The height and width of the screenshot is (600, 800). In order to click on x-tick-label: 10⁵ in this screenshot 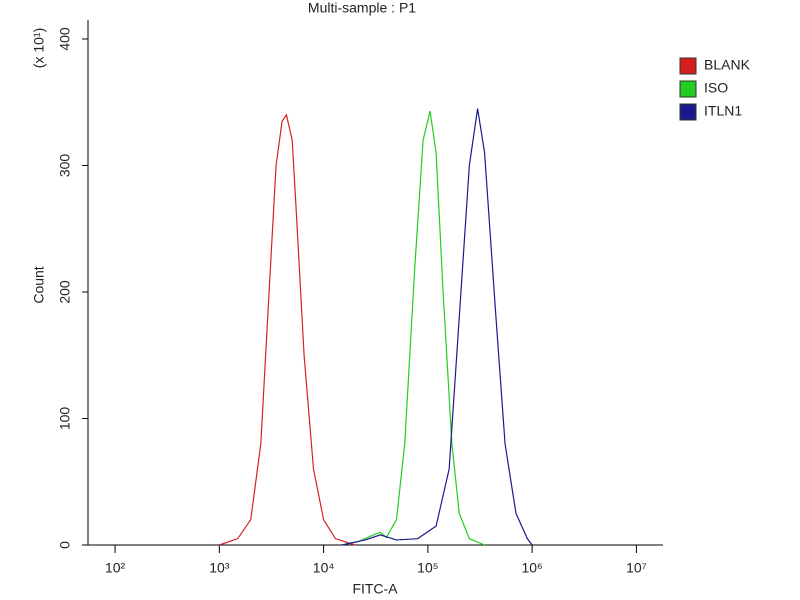, I will do `click(427, 568)`.